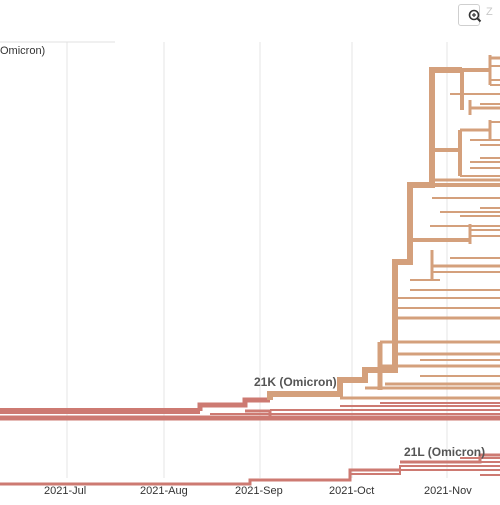 The height and width of the screenshot is (505, 500). What do you see at coordinates (351, 491) in the screenshot?
I see `axis-tick-label: 2021-Oct` at bounding box center [351, 491].